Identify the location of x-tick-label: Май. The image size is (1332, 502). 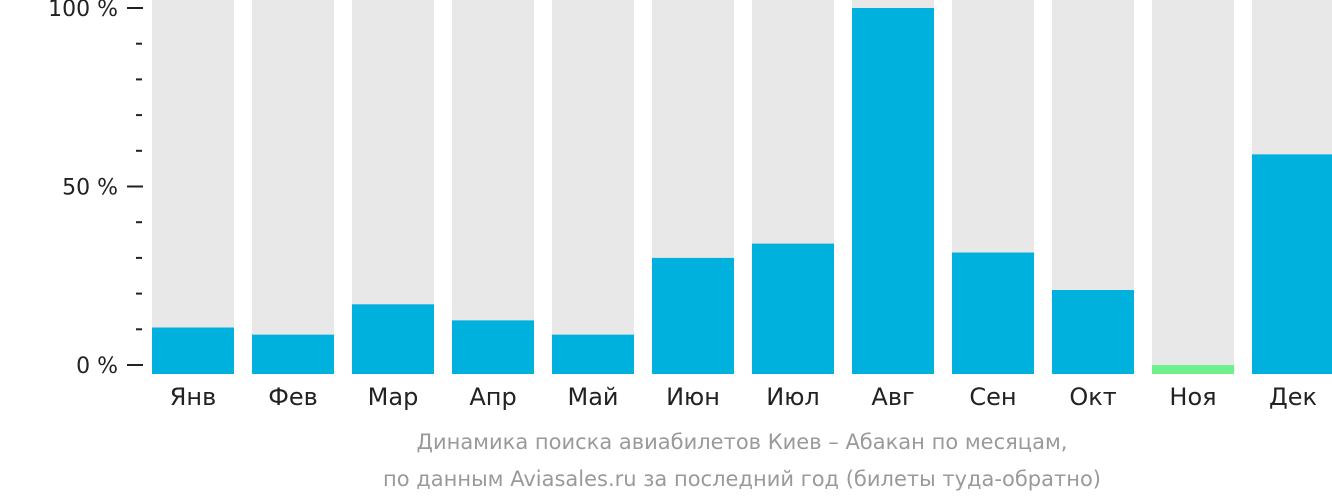
(592, 397).